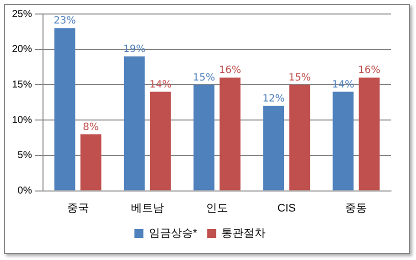 This screenshot has height=260, width=416. What do you see at coordinates (25, 191) in the screenshot?
I see `y-tick-label: 0%` at bounding box center [25, 191].